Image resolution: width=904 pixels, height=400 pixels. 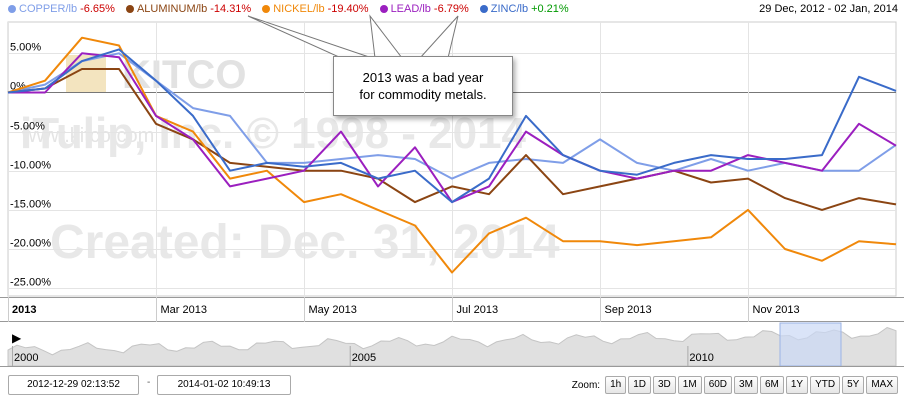 I want to click on play-icon: ▶, so click(x=17, y=338).